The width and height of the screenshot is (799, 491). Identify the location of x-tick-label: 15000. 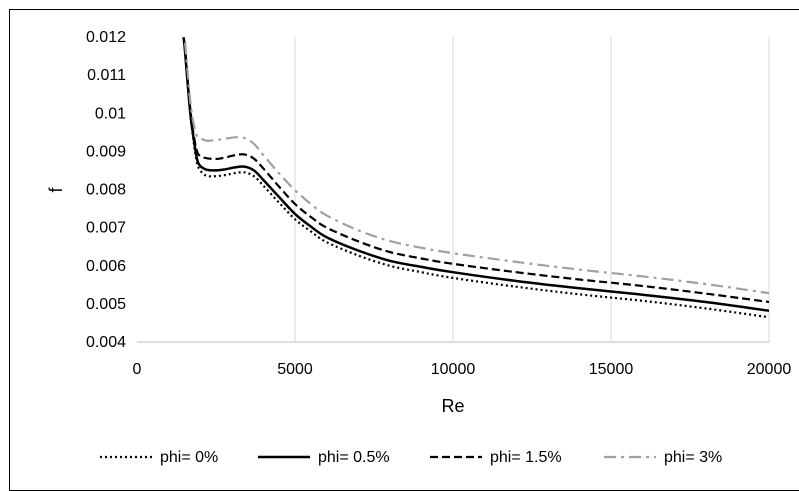
(611, 369).